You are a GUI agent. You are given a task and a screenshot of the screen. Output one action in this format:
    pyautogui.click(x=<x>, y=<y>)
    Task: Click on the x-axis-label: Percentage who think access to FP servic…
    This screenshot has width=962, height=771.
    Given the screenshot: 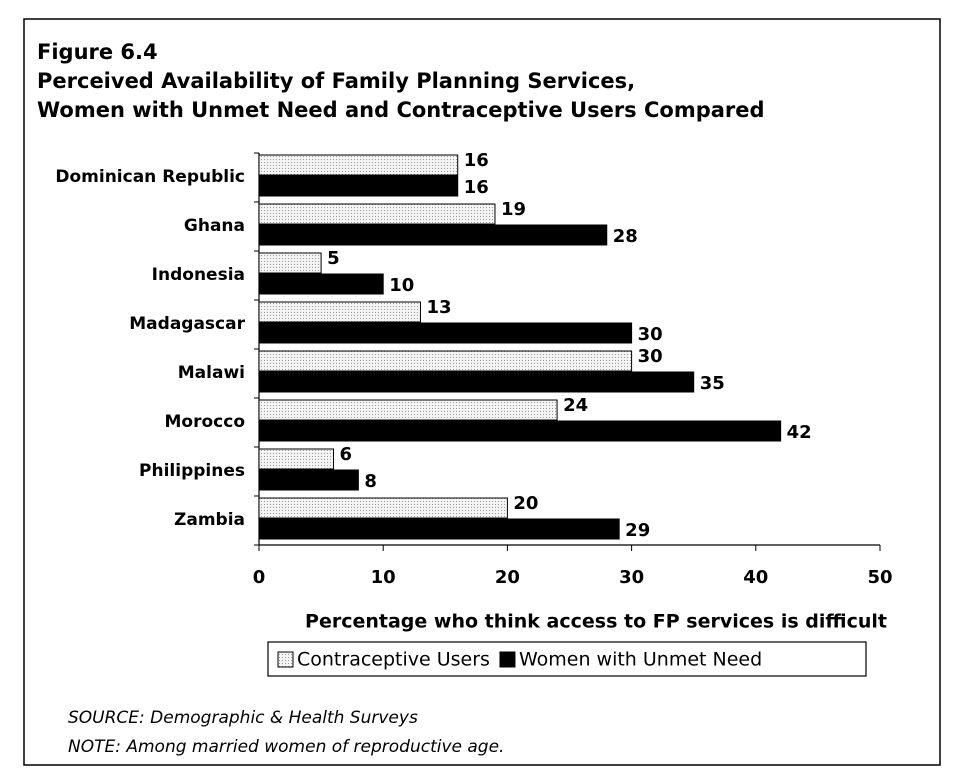 What is the action you would take?
    pyautogui.click(x=596, y=622)
    